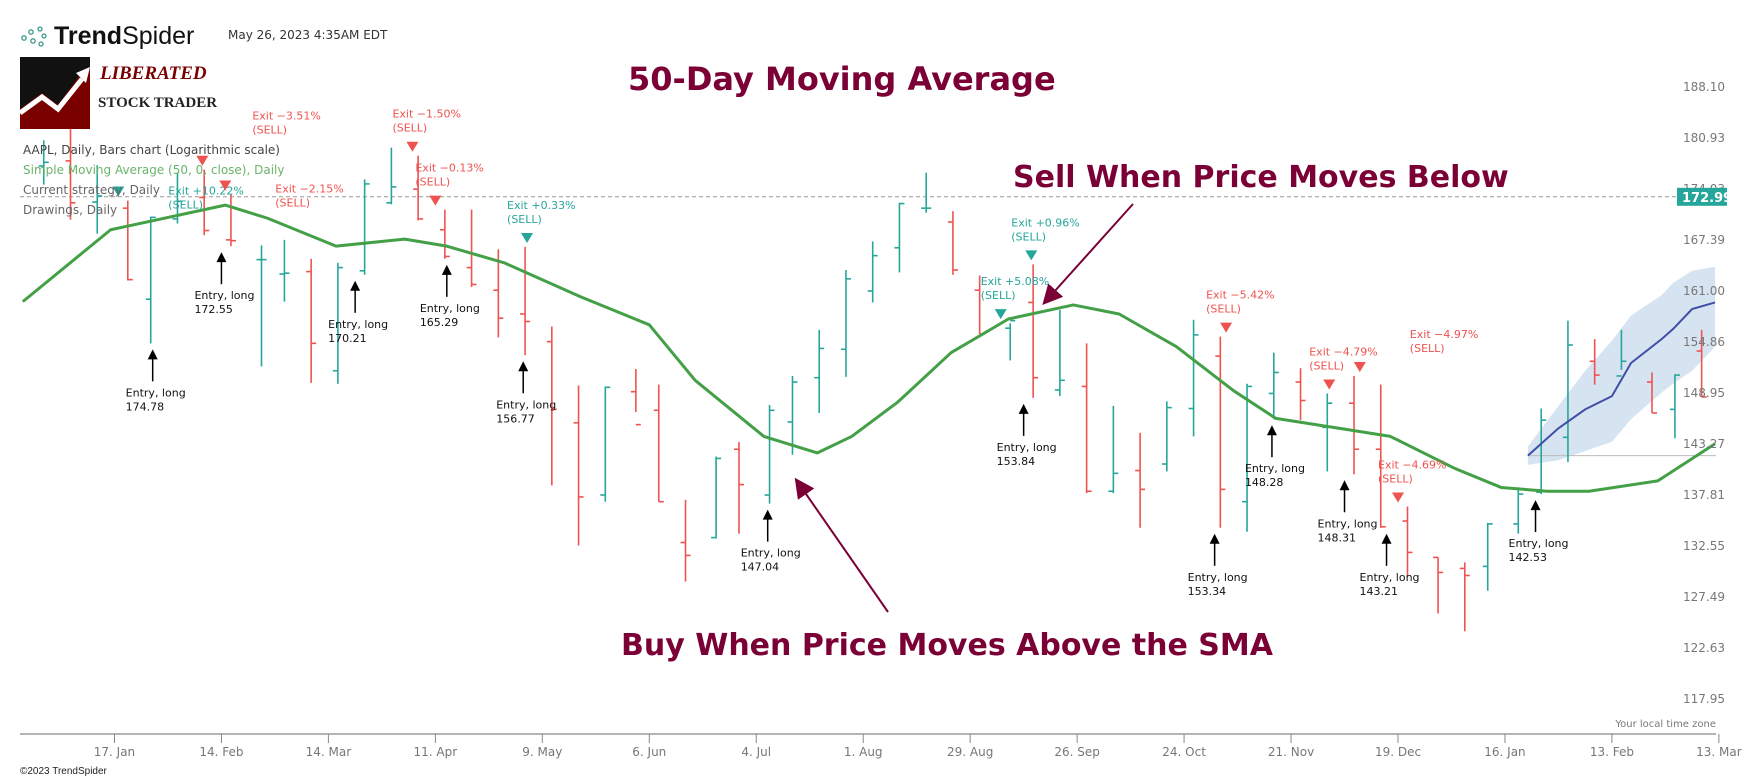 This screenshot has width=1746, height=781. Describe the element at coordinates (1444, 334) in the screenshot. I see `exit-label: Exit −4.97%` at that location.